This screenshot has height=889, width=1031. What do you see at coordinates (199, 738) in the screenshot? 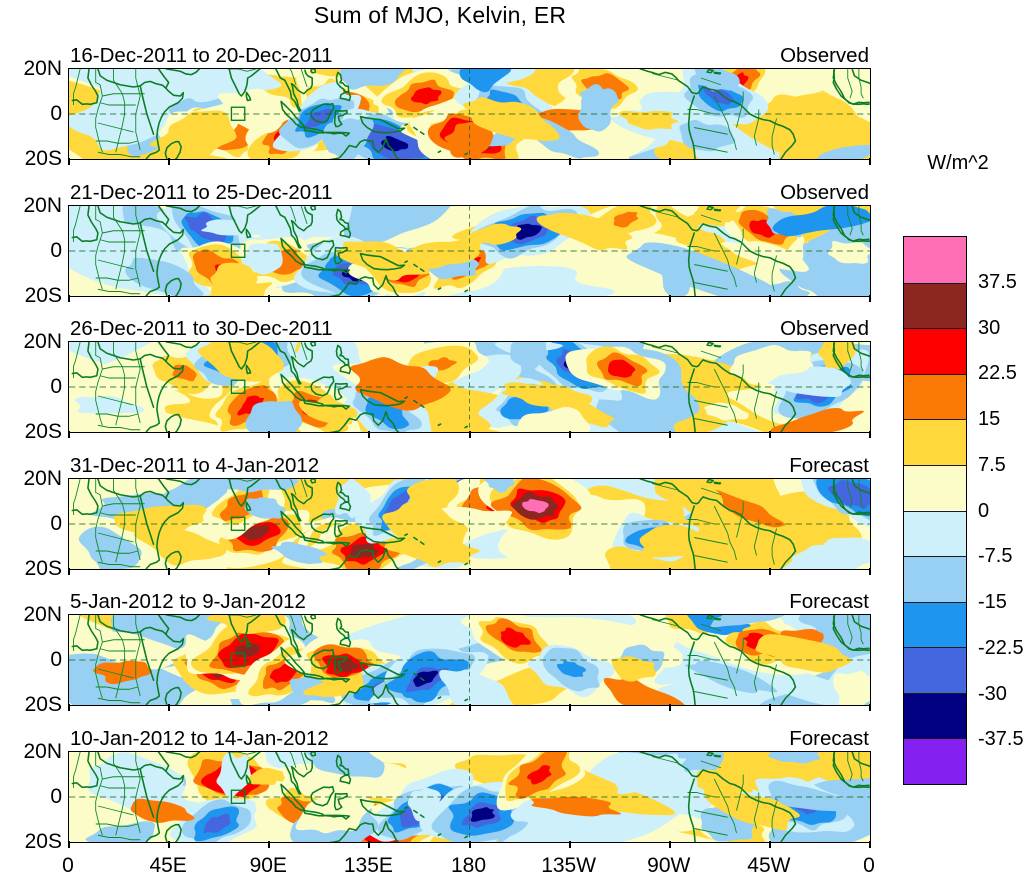
I see `panel-daterange-6: 10-Jan-2012 to 14-Jan-2012` at bounding box center [199, 738].